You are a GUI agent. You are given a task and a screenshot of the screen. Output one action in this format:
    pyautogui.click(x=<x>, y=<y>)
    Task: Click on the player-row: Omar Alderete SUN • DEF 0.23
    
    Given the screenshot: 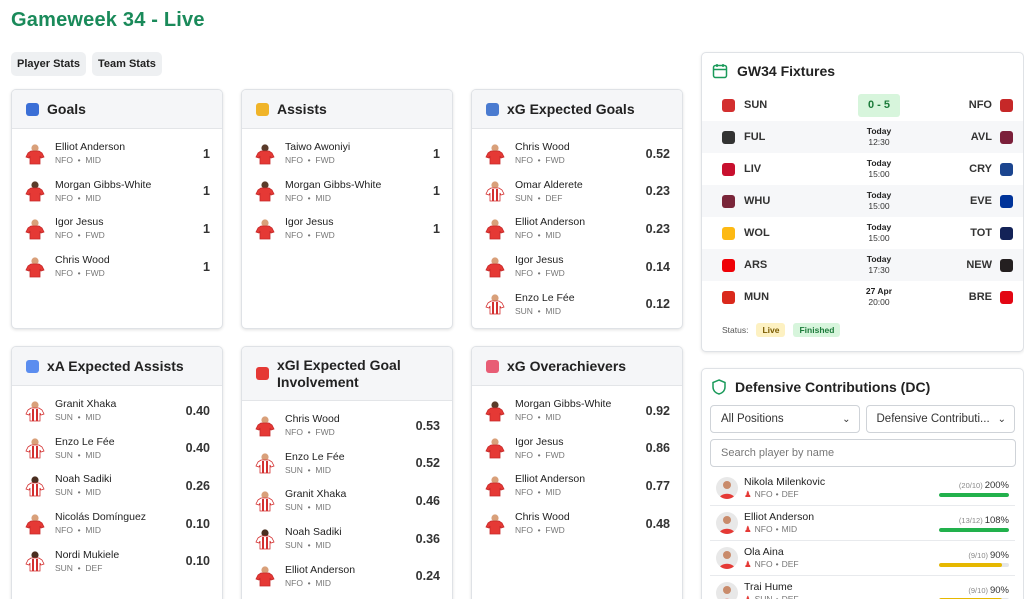 What is the action you would take?
    pyautogui.click(x=577, y=192)
    